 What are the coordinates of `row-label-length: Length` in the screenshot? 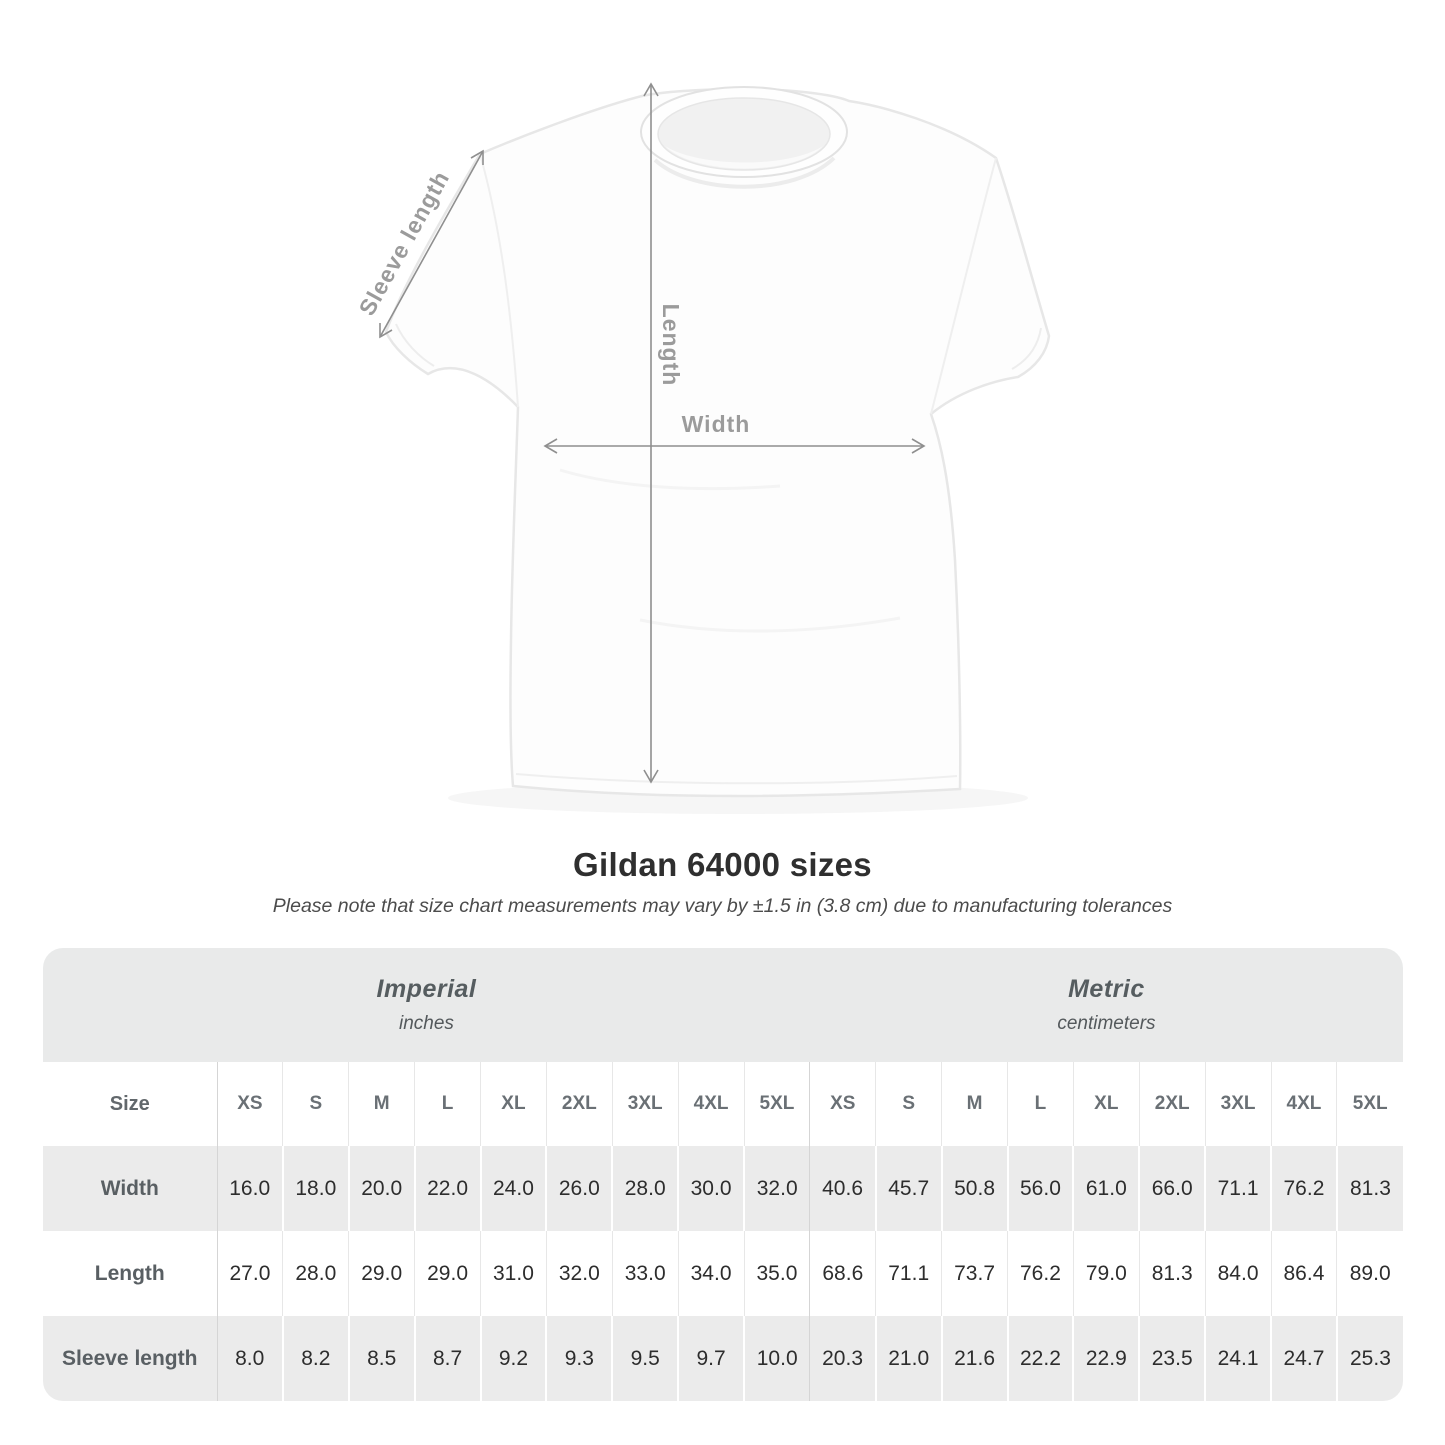 It's located at (129, 1273).